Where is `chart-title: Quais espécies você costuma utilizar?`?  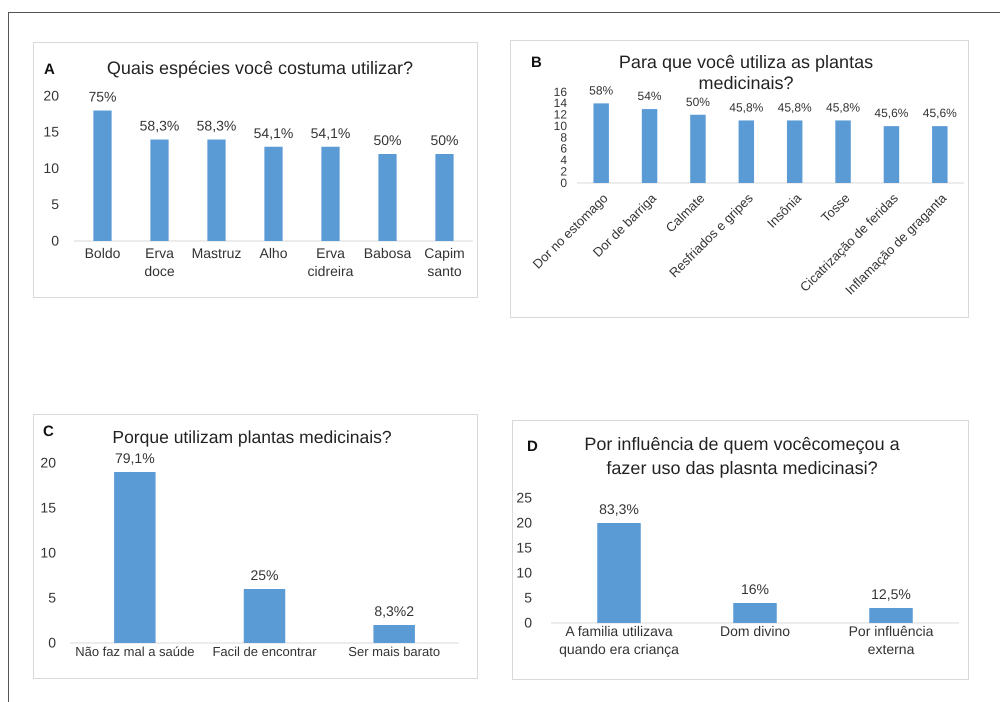 chart-title: Quais espécies você costuma utilizar? is located at coordinates (260, 68).